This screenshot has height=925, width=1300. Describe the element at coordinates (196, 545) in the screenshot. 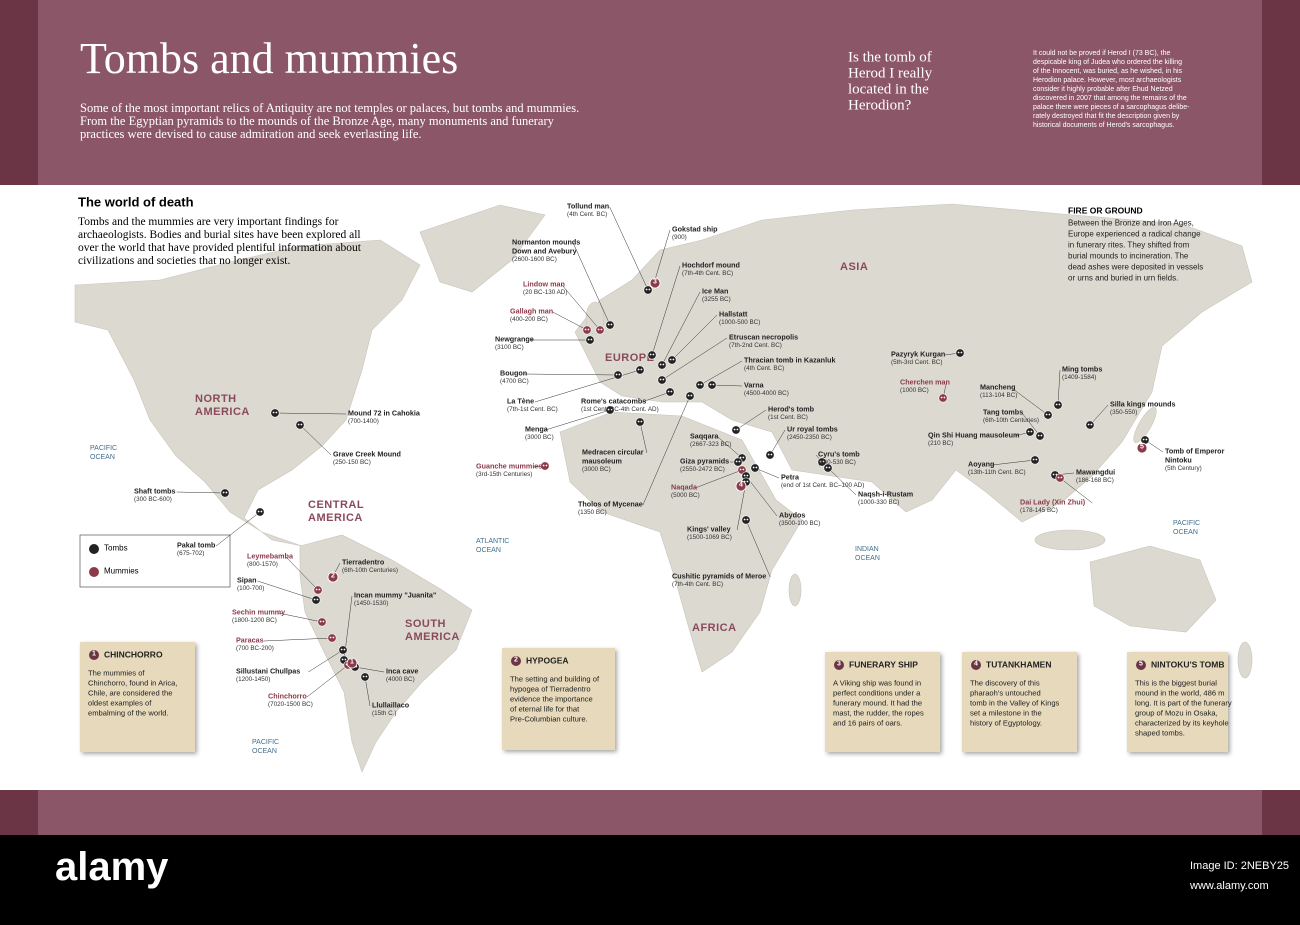

I see `site-name: Pakal tomb` at that location.